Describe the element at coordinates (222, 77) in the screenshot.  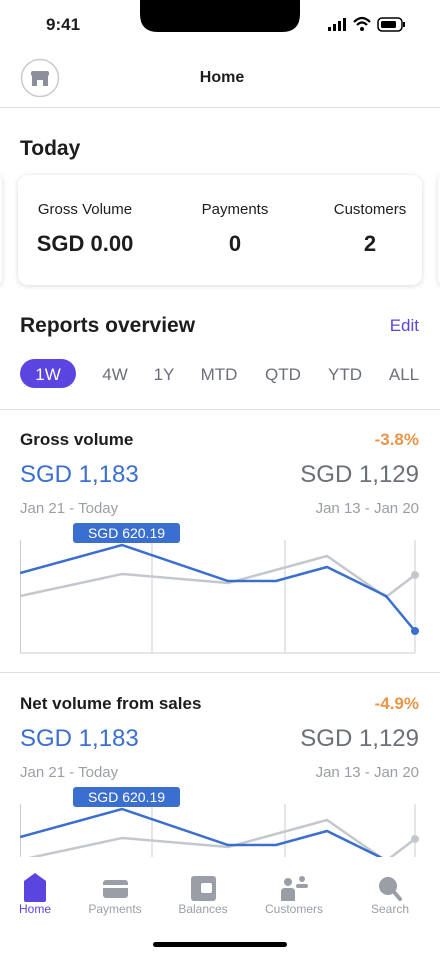
I see `header-title: Home` at that location.